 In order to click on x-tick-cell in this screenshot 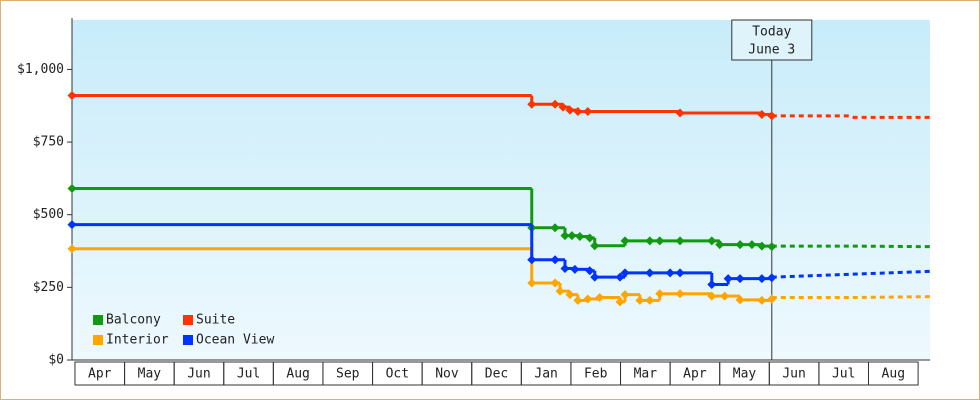, I will do `click(893, 373)`.